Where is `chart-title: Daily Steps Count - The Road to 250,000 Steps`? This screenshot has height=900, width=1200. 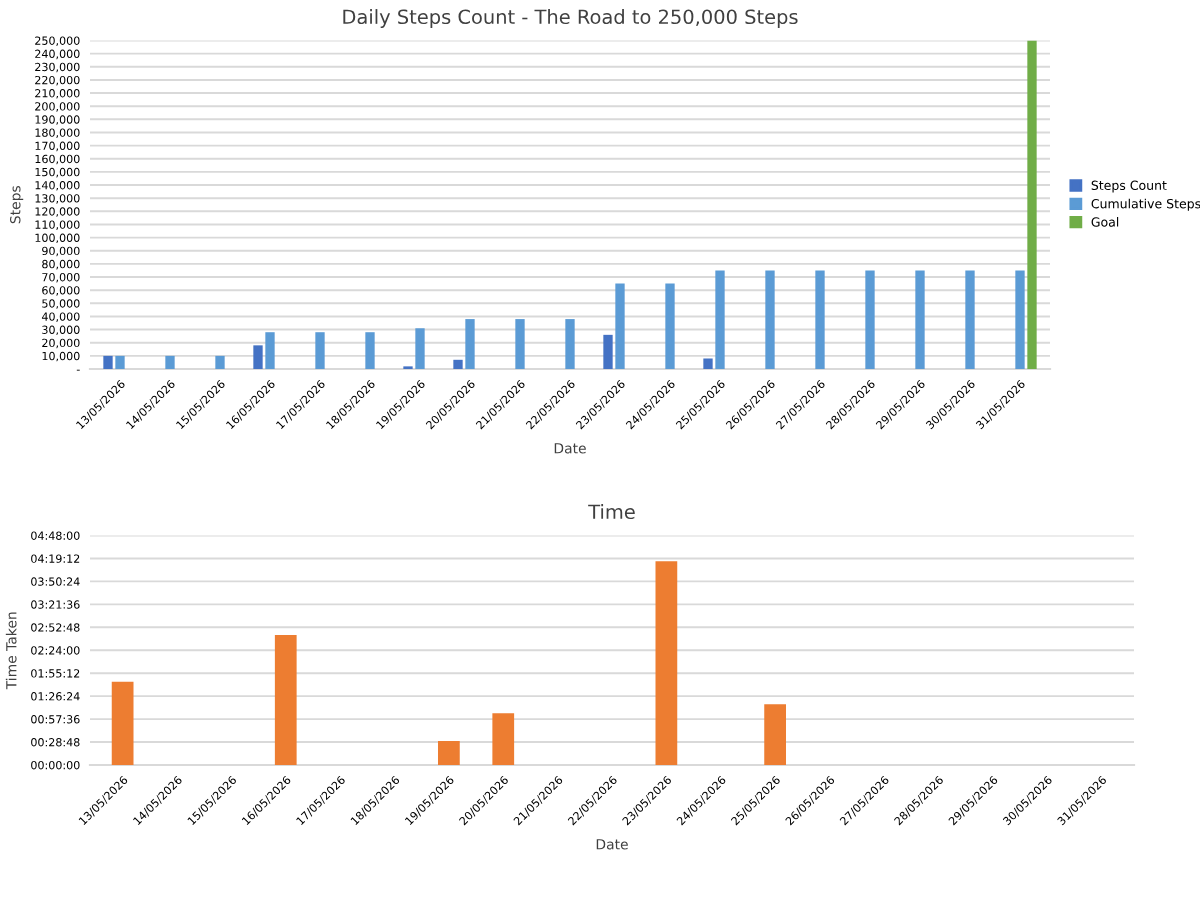 chart-title: Daily Steps Count - The Road to 250,000 Steps is located at coordinates (570, 18).